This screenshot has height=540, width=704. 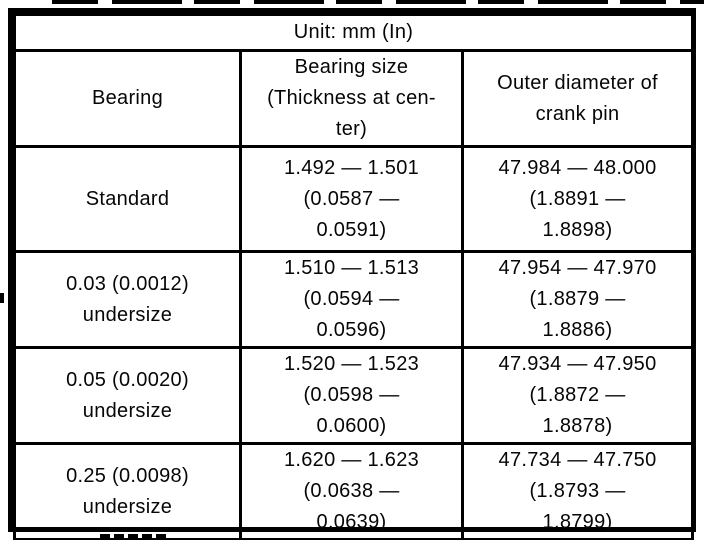 I want to click on outer-diameter-cell: 47.984 — 48.000 (1.8891 — 1.8898), so click(x=577, y=199).